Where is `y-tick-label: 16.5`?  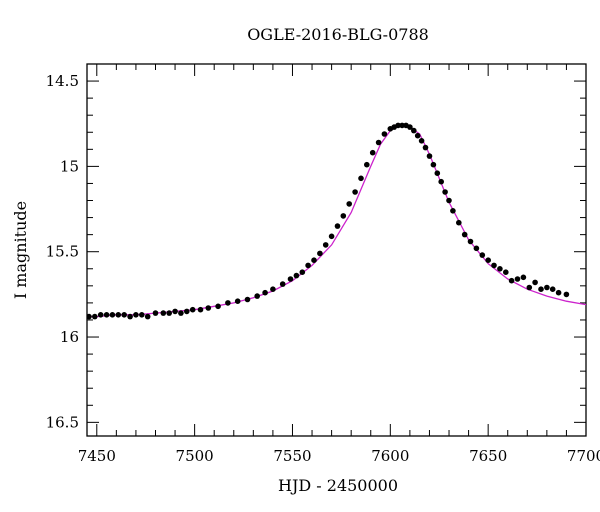 y-tick-label: 16.5 is located at coordinates (62, 422).